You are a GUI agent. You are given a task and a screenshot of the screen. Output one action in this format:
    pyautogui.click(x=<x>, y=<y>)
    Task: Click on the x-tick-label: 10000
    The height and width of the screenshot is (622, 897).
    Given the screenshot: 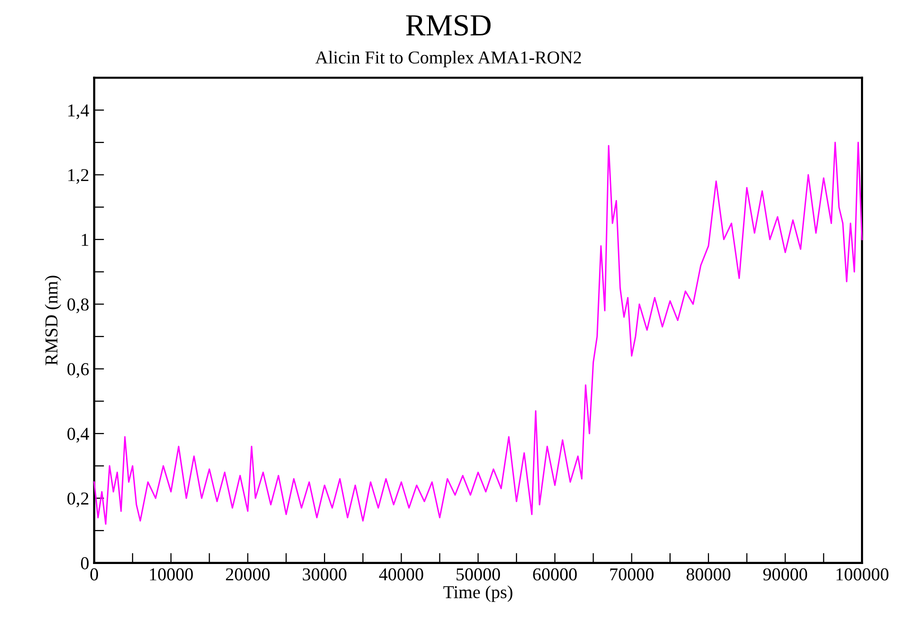 What is the action you would take?
    pyautogui.click(x=171, y=574)
    